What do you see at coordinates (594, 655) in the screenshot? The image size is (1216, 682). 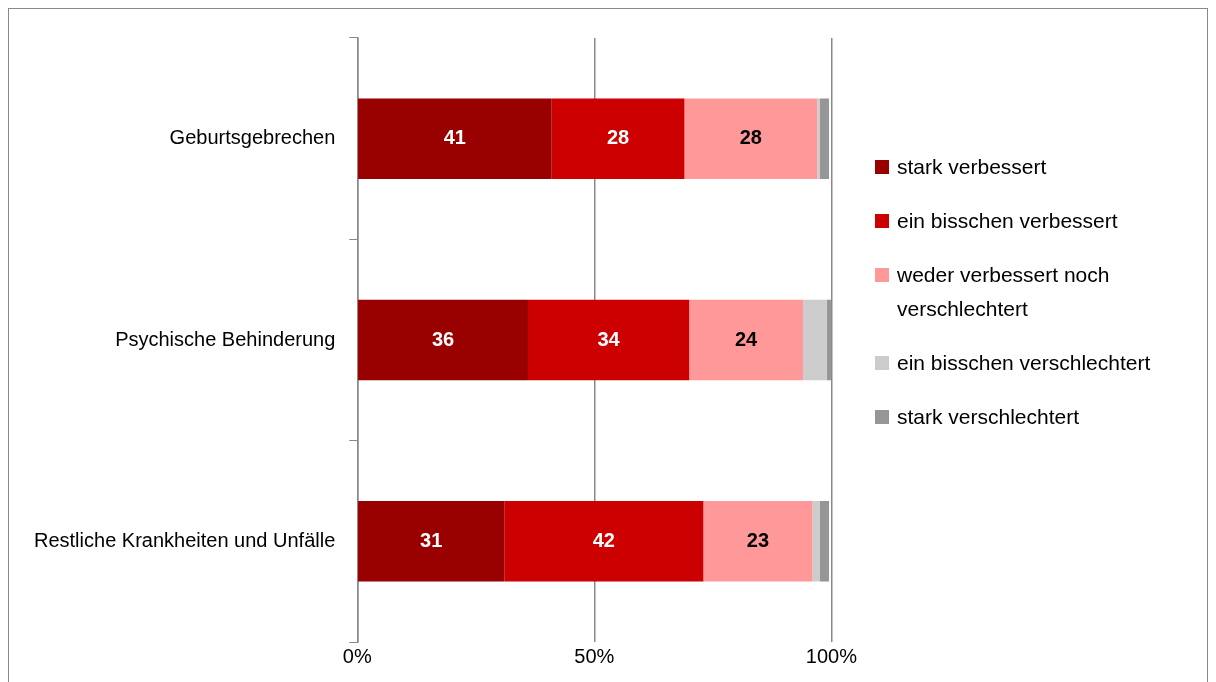 I see `x-tick-label: 50%` at bounding box center [594, 655].